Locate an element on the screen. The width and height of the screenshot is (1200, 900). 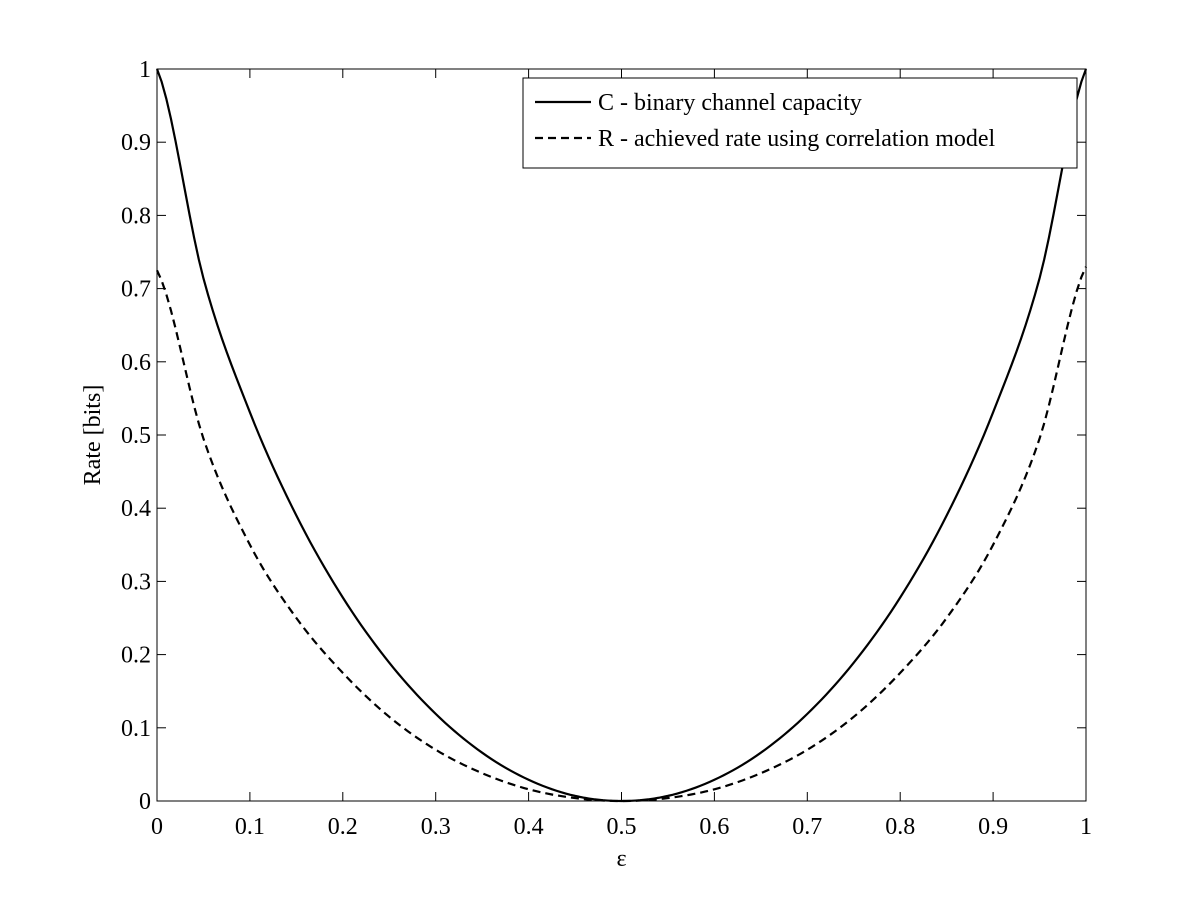
x-tick-label: 0.5 is located at coordinates (622, 827).